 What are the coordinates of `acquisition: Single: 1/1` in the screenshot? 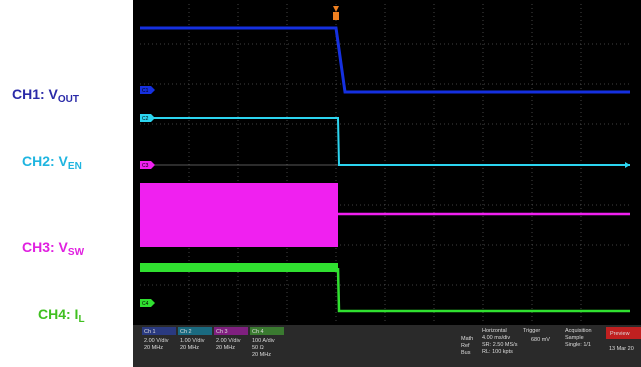 It's located at (578, 345).